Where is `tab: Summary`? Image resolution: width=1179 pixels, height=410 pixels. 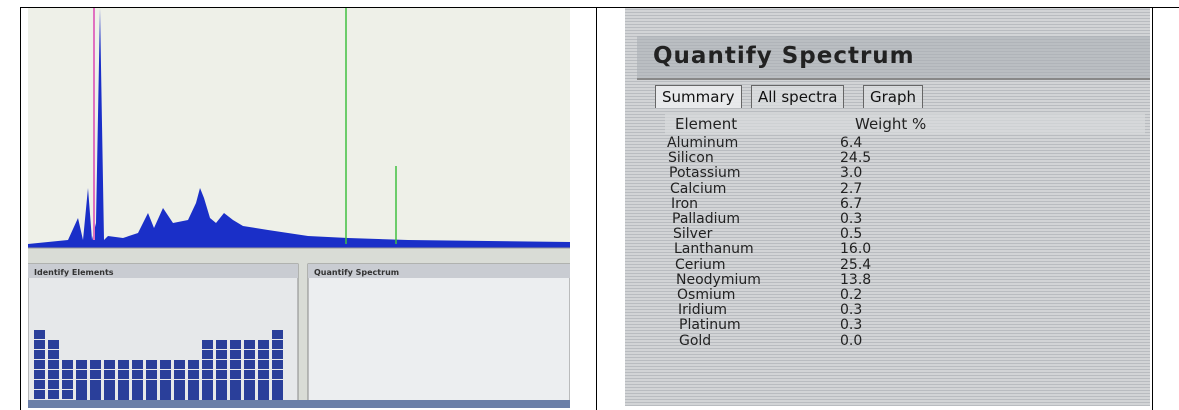
tab: Summary is located at coordinates (698, 96).